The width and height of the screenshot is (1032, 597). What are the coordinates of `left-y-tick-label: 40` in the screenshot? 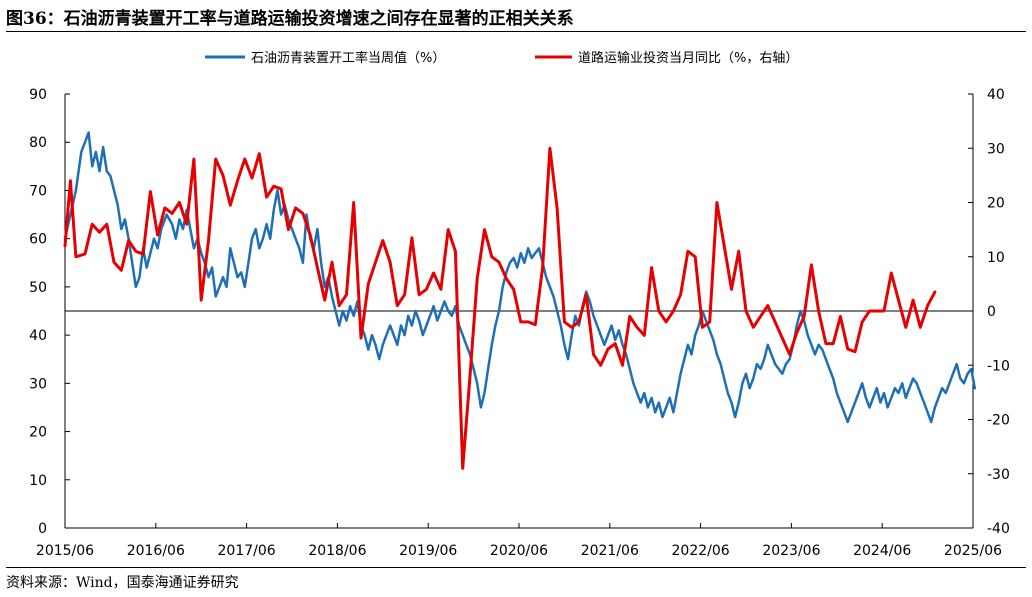 It's located at (38, 336).